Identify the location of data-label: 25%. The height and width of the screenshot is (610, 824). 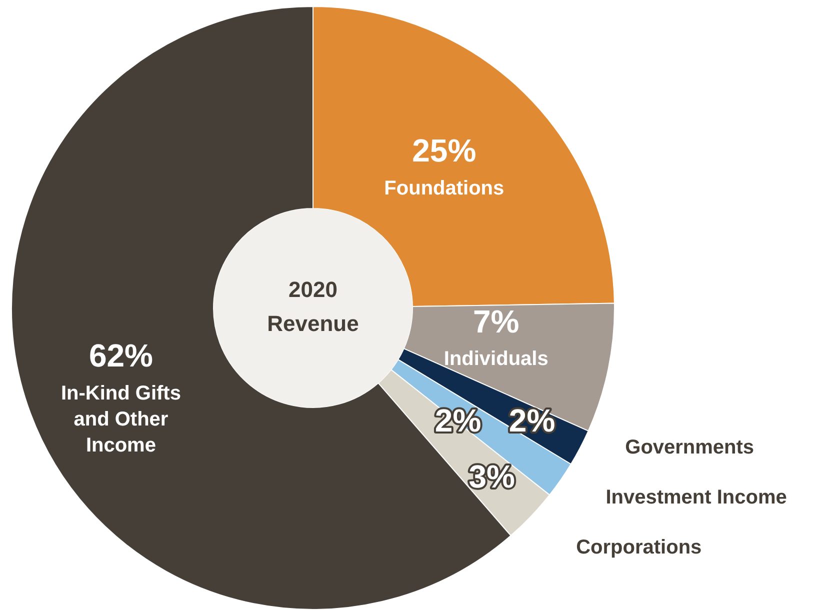
(444, 150).